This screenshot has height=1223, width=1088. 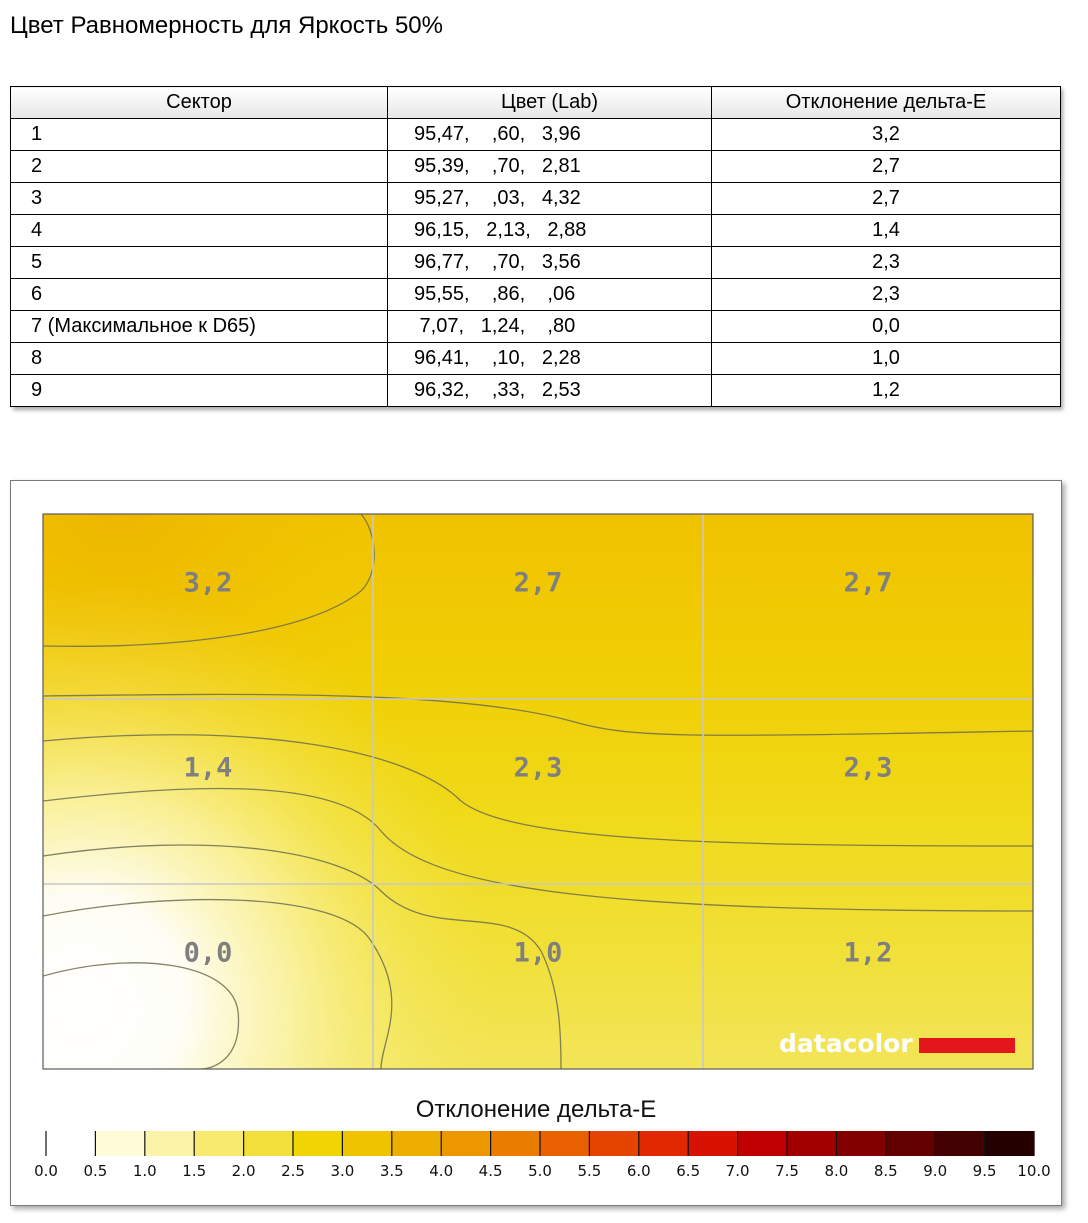 I want to click on table-row: 4 96,15, 2,13, 2,88 1,4, so click(x=535, y=230).